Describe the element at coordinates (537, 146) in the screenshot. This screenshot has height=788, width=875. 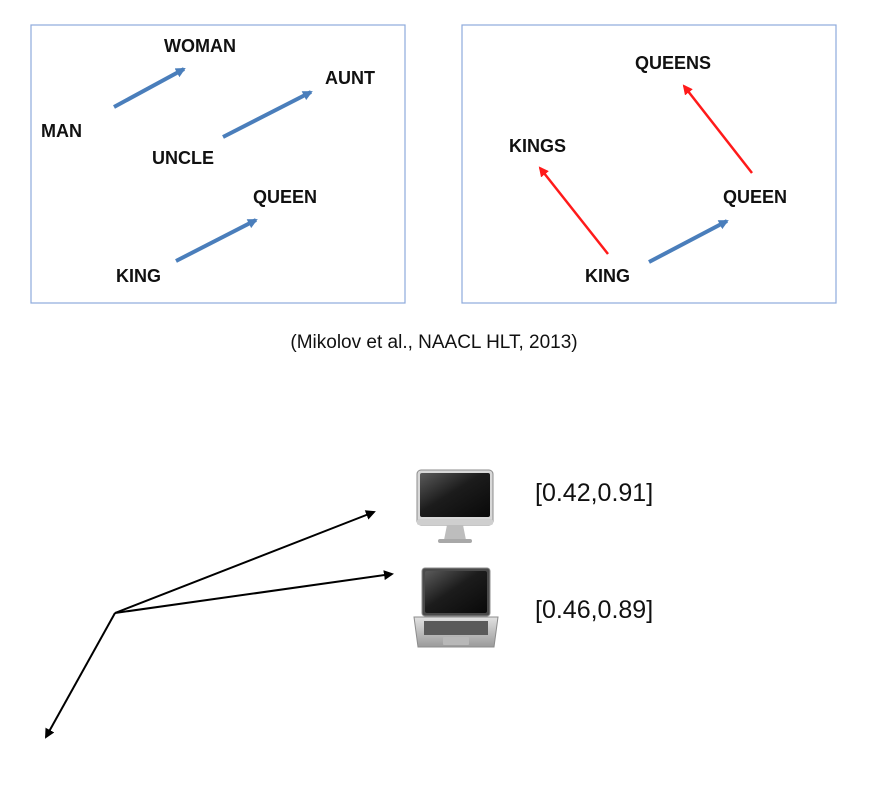
I see `word-kings: KINGS` at that location.